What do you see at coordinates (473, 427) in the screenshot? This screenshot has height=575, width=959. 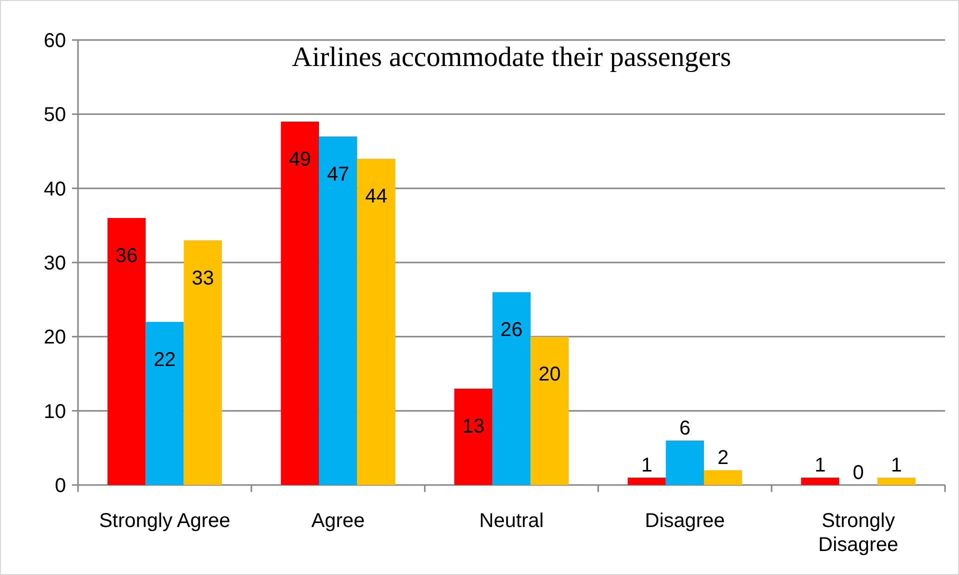 I see `data-label: 13` at bounding box center [473, 427].